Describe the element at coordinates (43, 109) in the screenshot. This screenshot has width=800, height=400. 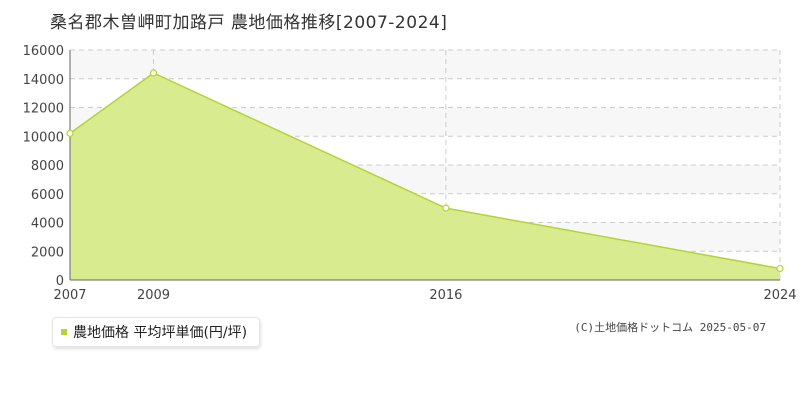
I see `y-tick-label: 12000` at that location.